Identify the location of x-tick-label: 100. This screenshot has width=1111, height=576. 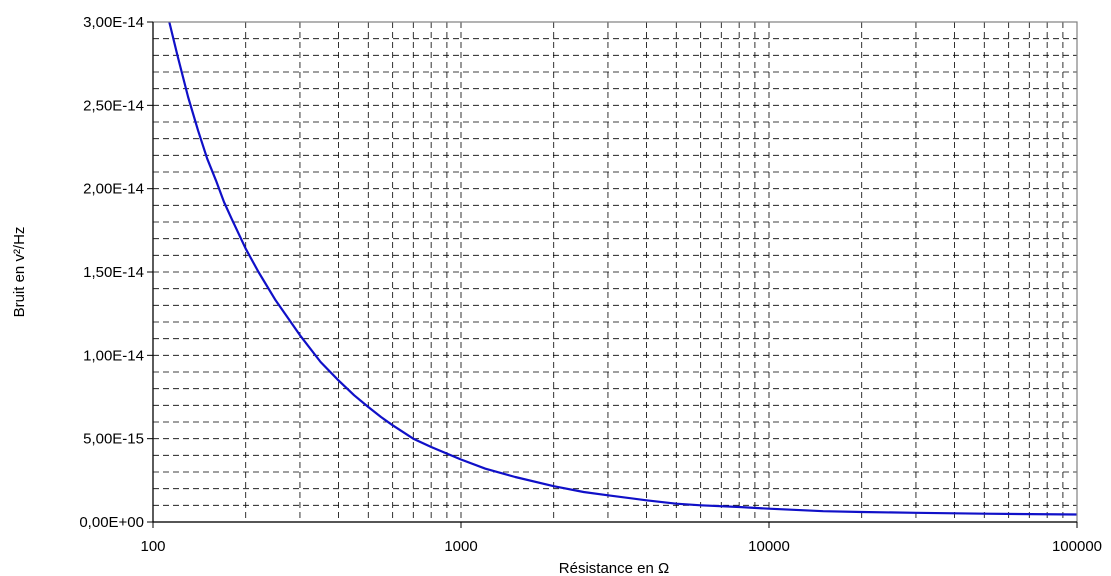
(152, 546).